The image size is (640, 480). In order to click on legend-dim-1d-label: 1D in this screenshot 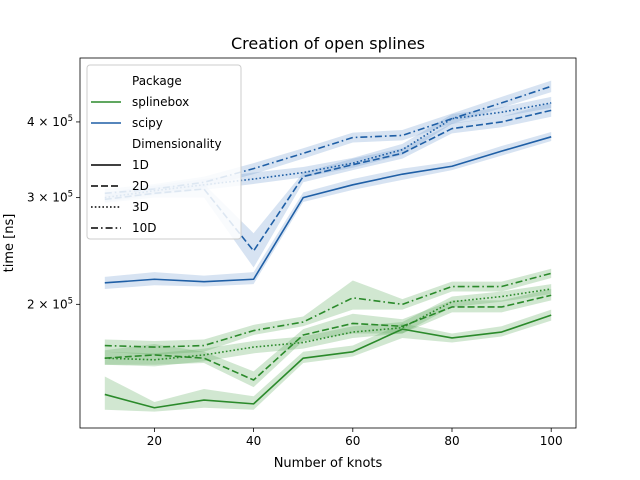, I will do `click(140, 165)`.